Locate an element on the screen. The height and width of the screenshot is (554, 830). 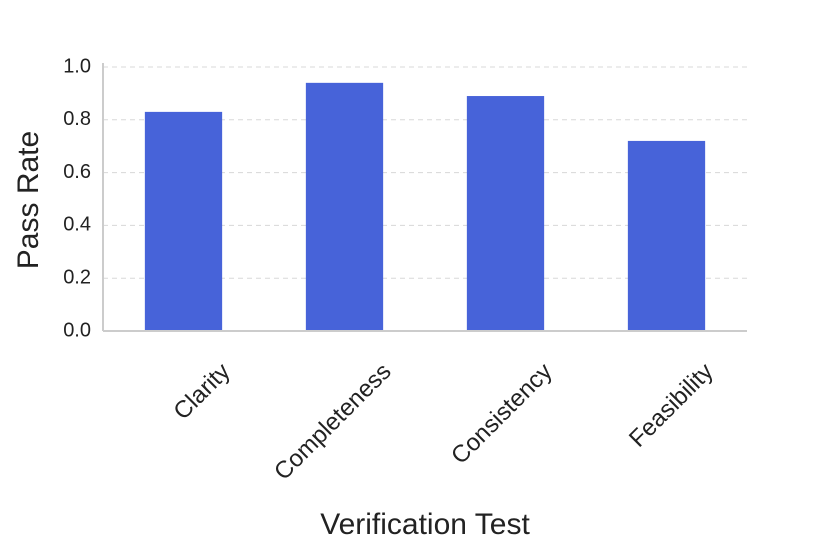
y-tick-label: 1.0 is located at coordinates (77, 66).